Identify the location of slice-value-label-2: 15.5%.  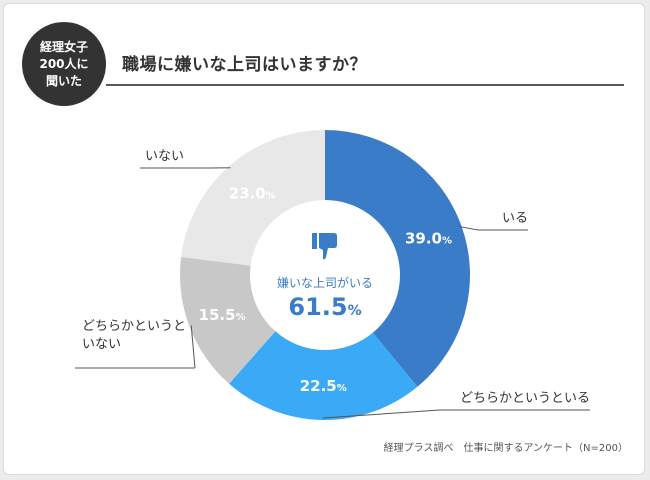
(222, 315).